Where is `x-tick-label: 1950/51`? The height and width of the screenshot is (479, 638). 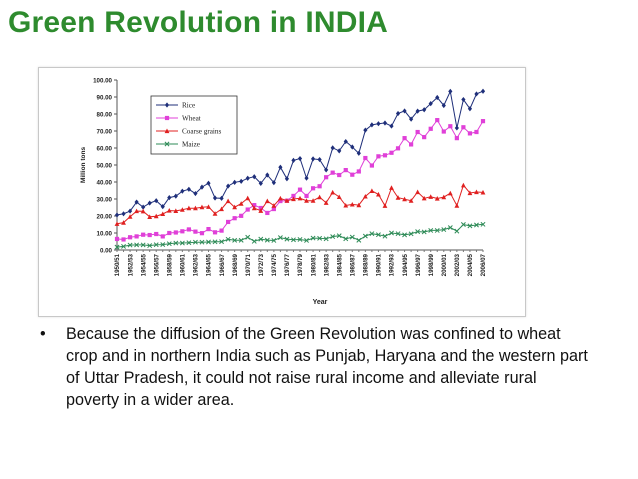
x-tick-label: 1950/51 is located at coordinates (117, 264).